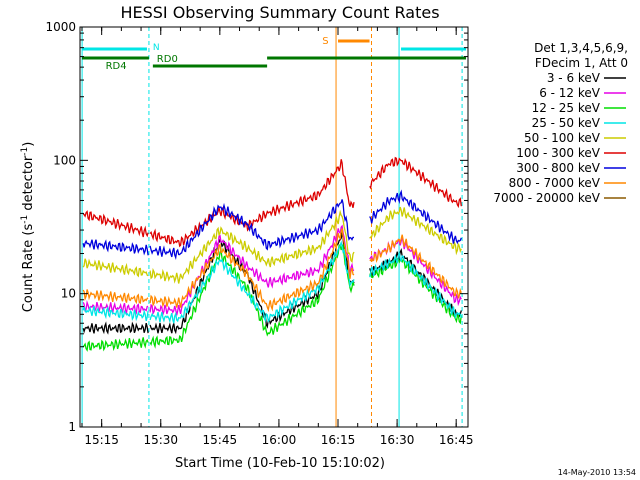 This screenshot has height=480, width=640. Describe the element at coordinates (167, 59) in the screenshot. I see `rd0-annotation: RD0` at that location.